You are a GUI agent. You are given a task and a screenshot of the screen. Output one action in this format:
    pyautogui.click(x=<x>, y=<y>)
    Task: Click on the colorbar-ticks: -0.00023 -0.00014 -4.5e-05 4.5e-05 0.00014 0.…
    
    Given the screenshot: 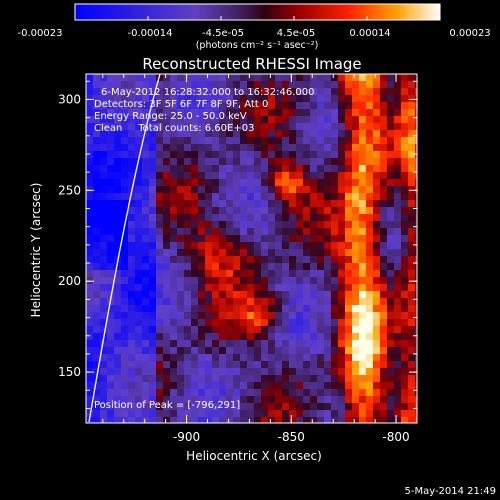 What is the action you would take?
    pyautogui.click(x=254, y=27)
    